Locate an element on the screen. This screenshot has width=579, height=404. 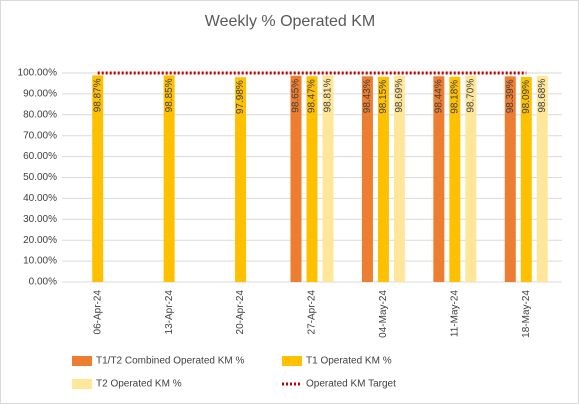
data-label: 98.15% is located at coordinates (383, 97).